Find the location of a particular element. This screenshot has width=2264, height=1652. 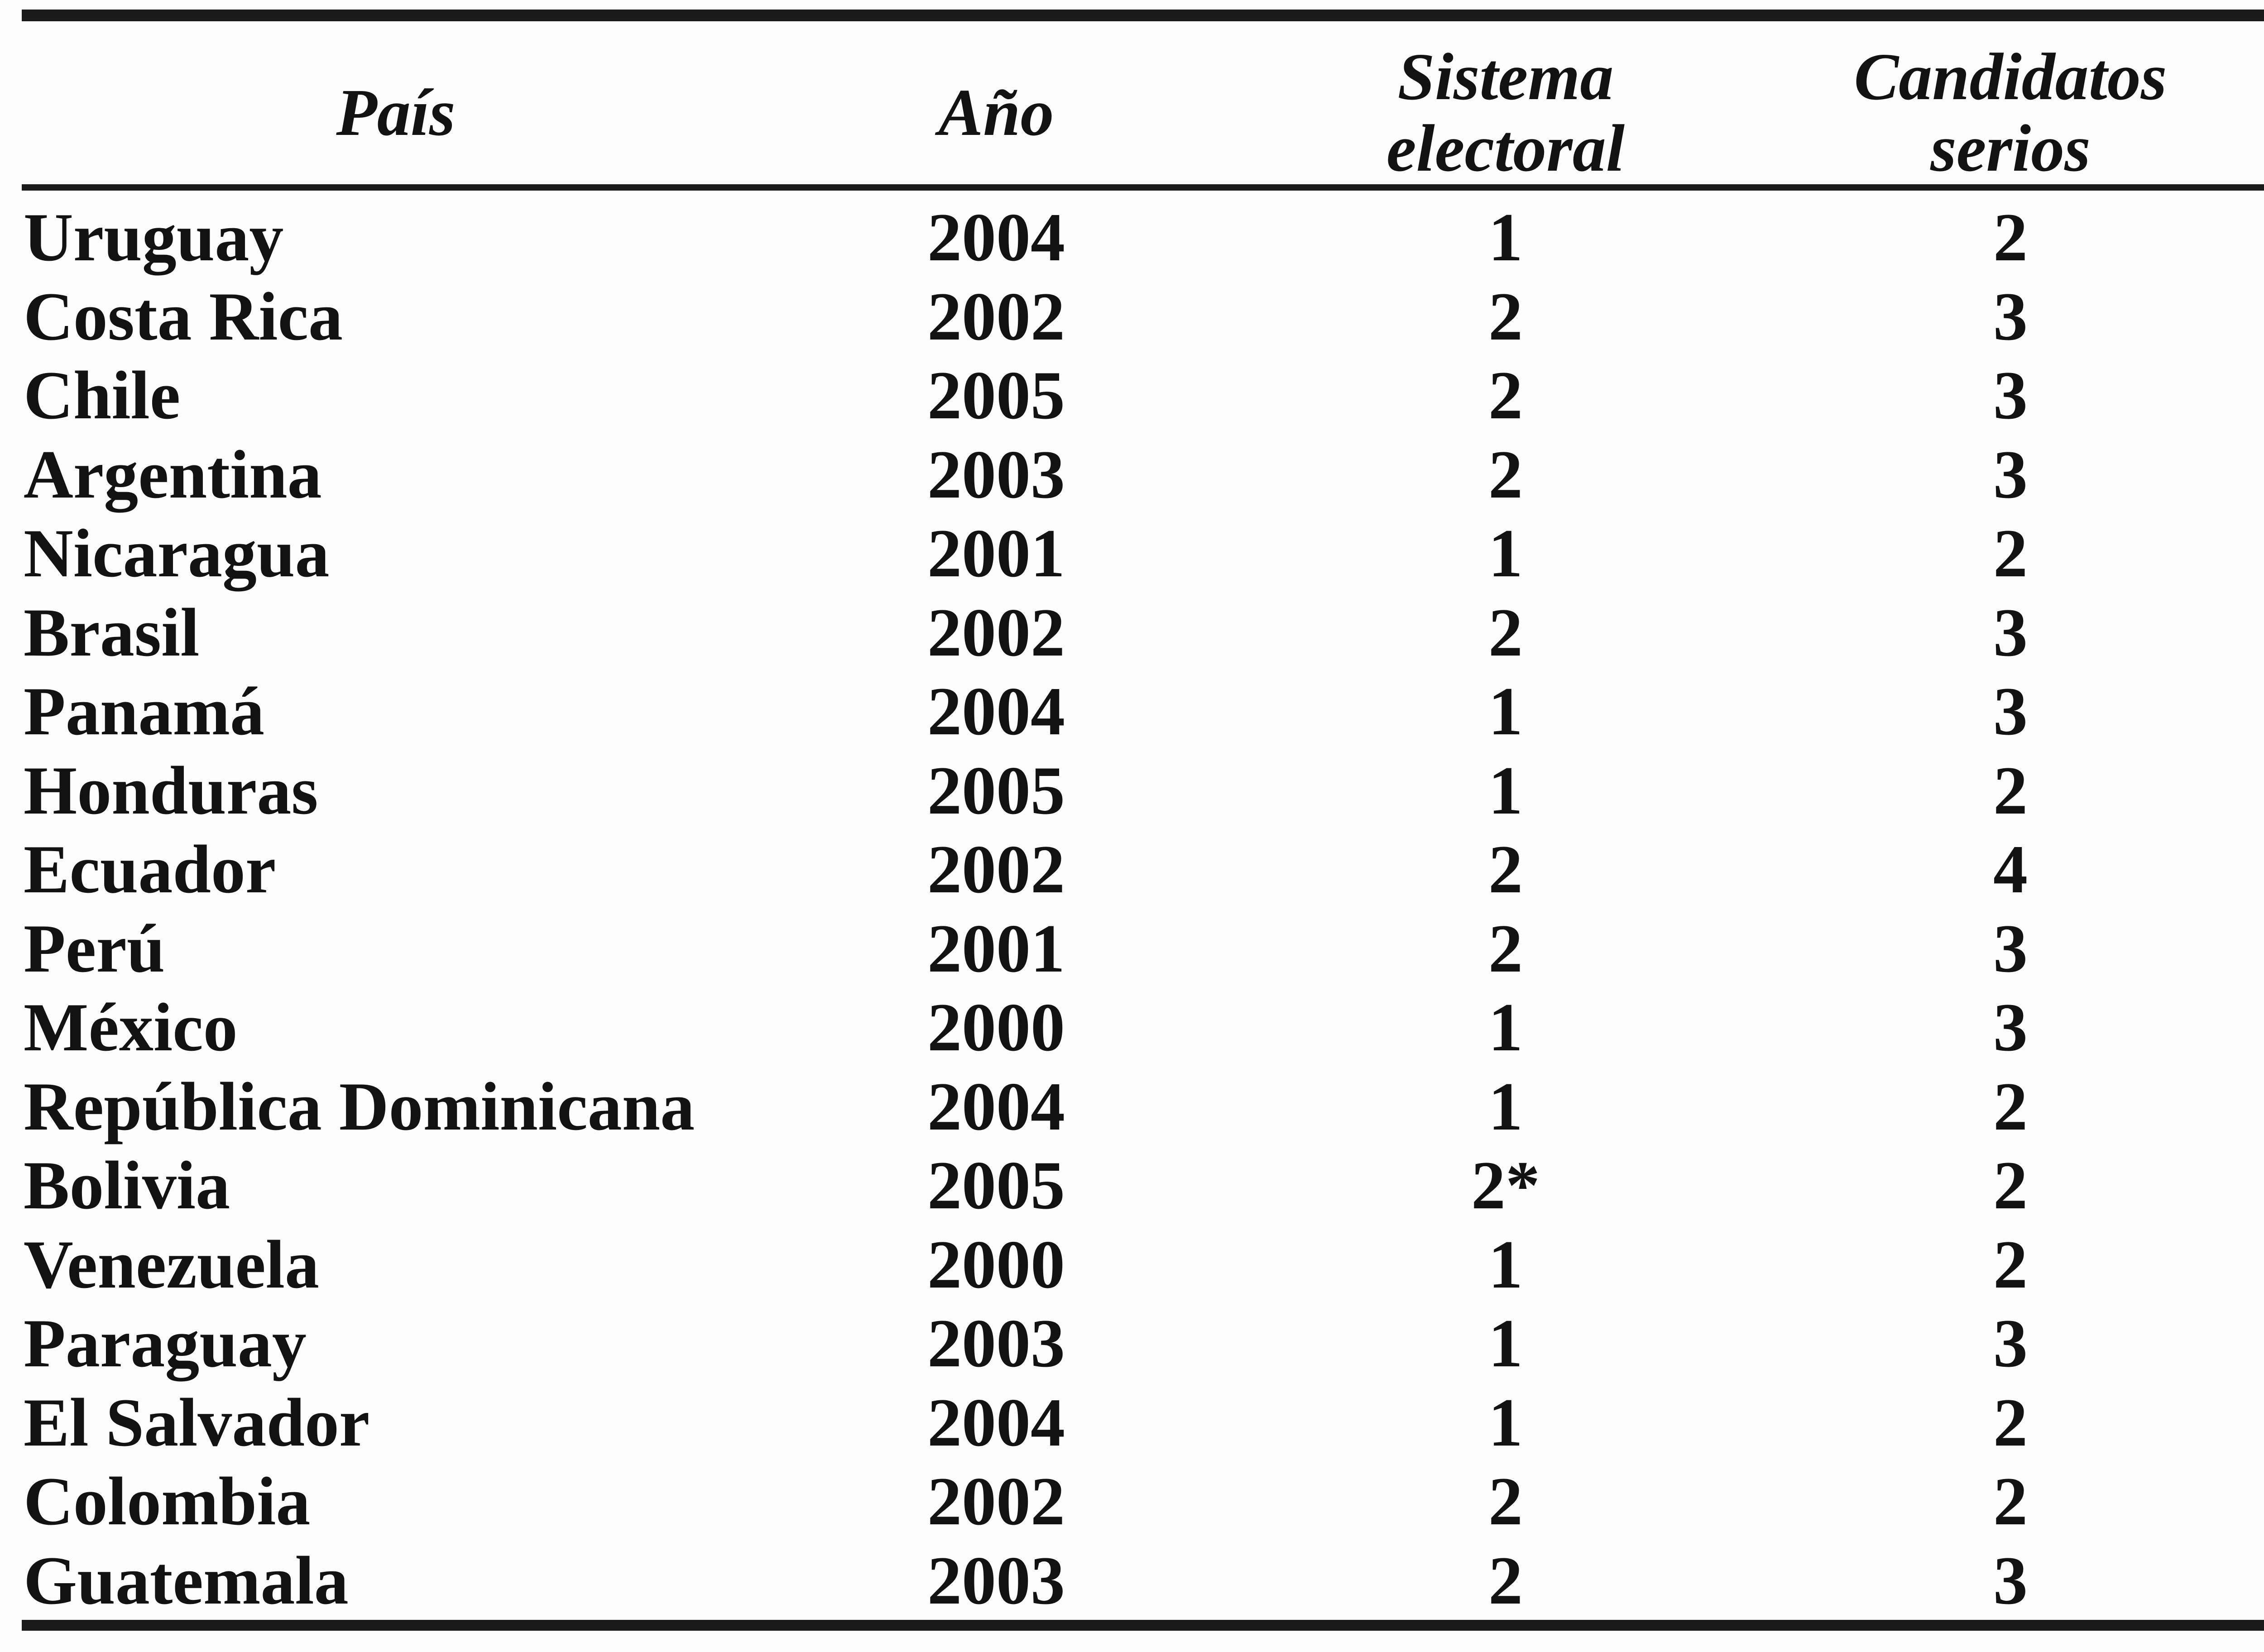

cell-ano: 2005 is located at coordinates (996, 790).